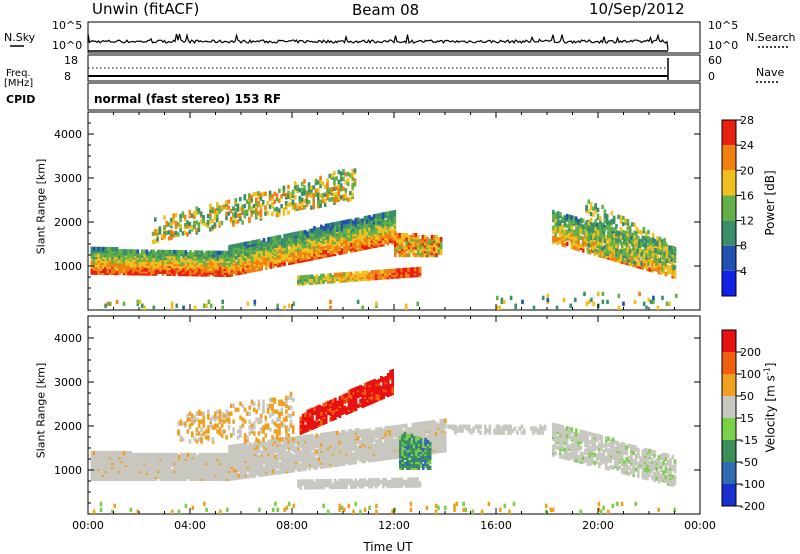 The height and width of the screenshot is (554, 800). What do you see at coordinates (723, 25) in the screenshot?
I see `nsearch-tick-high: 10^5` at bounding box center [723, 25].